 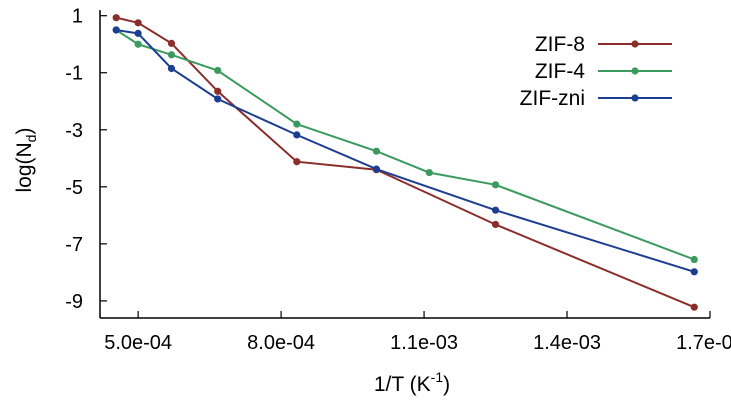 I want to click on legend-item-zif-8: ZIF-8, so click(x=603, y=44).